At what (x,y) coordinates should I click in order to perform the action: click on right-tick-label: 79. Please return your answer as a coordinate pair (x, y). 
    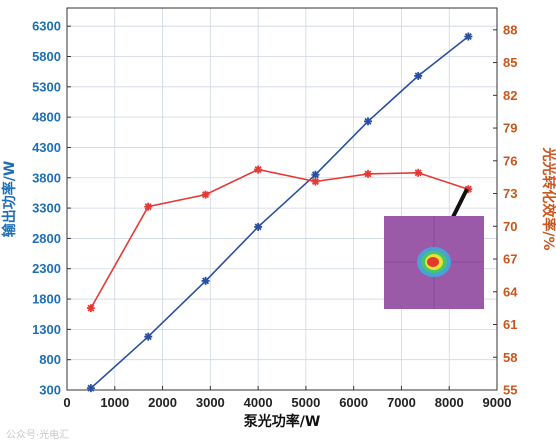
    Looking at the image, I should click on (510, 128).